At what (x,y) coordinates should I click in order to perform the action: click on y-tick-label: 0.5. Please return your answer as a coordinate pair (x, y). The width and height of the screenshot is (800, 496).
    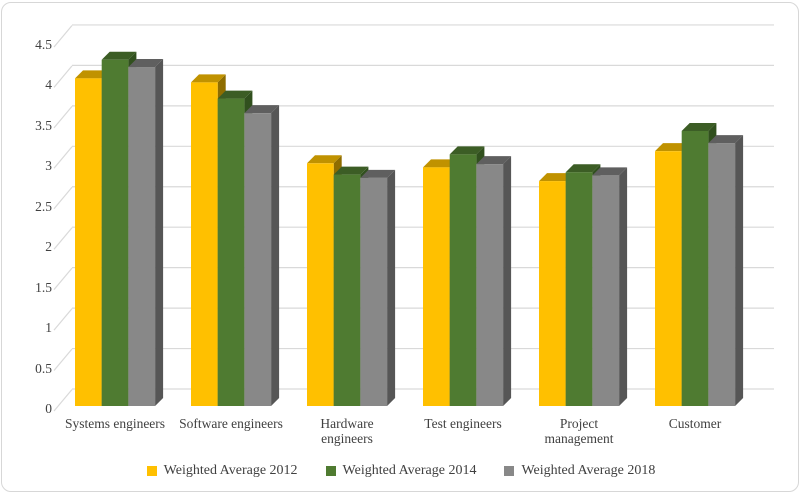
    Looking at the image, I should click on (43, 368).